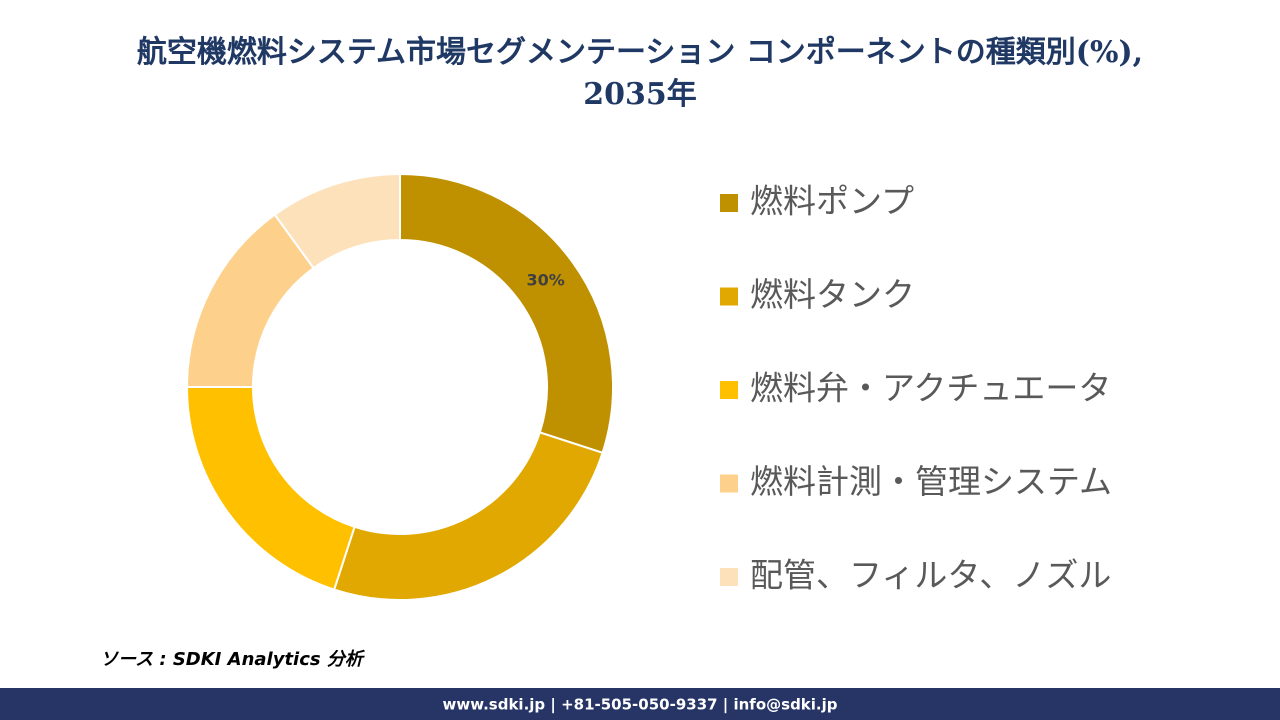 The image size is (1280, 720). Describe the element at coordinates (545, 280) in the screenshot. I see `value-label: 30%` at that location.